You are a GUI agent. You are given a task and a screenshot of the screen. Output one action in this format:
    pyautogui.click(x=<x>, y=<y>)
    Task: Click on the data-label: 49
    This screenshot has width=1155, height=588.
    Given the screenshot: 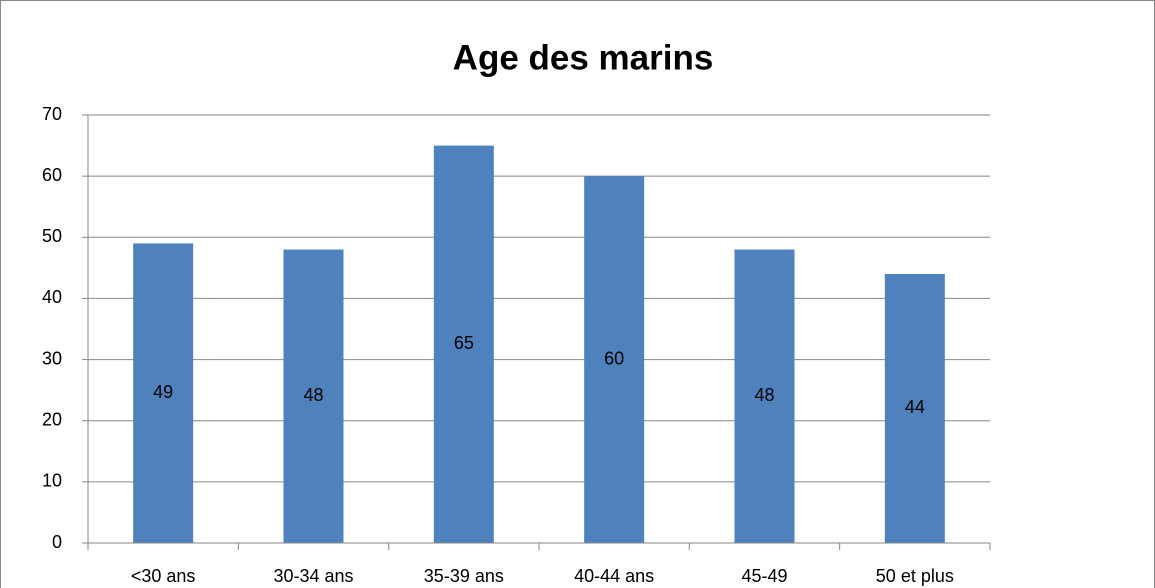 What is the action you would take?
    pyautogui.click(x=163, y=392)
    